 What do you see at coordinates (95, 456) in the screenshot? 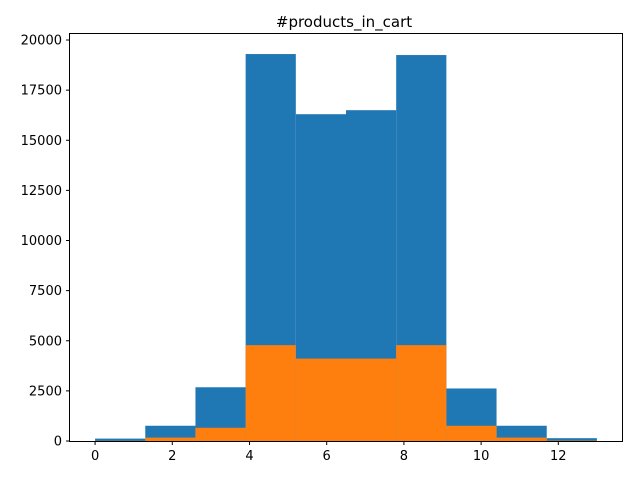
I see `x-tick-label: 0` at bounding box center [95, 456].